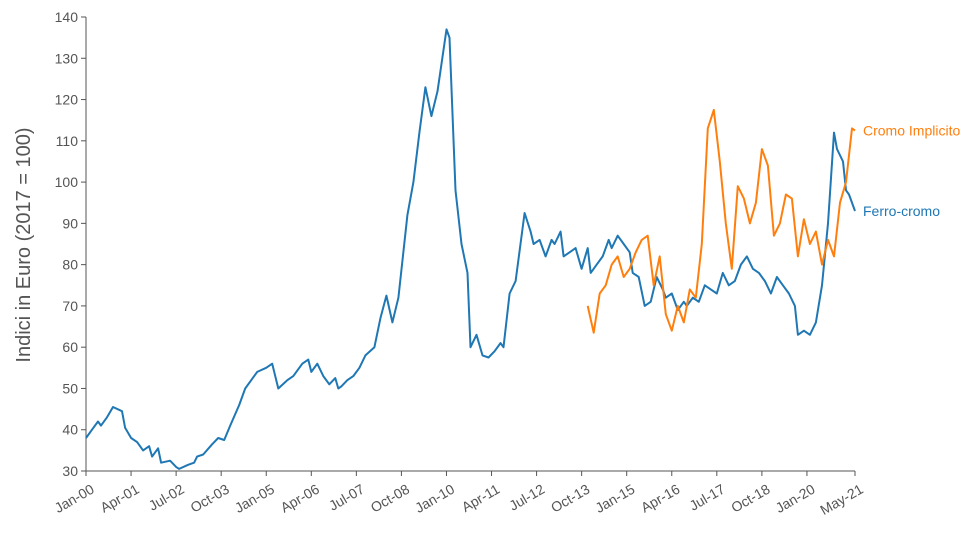  Describe the element at coordinates (481, 498) in the screenshot. I see `x-tick-label: Apr-11` at that location.